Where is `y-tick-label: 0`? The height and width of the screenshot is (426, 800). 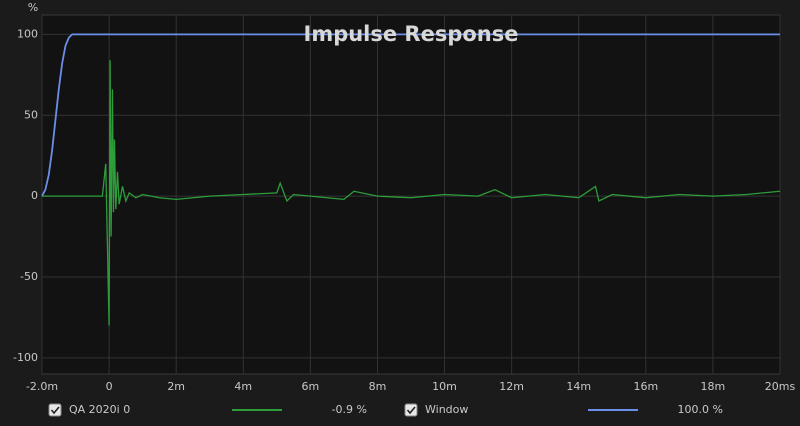 y-tick-label: 0 is located at coordinates (34, 195).